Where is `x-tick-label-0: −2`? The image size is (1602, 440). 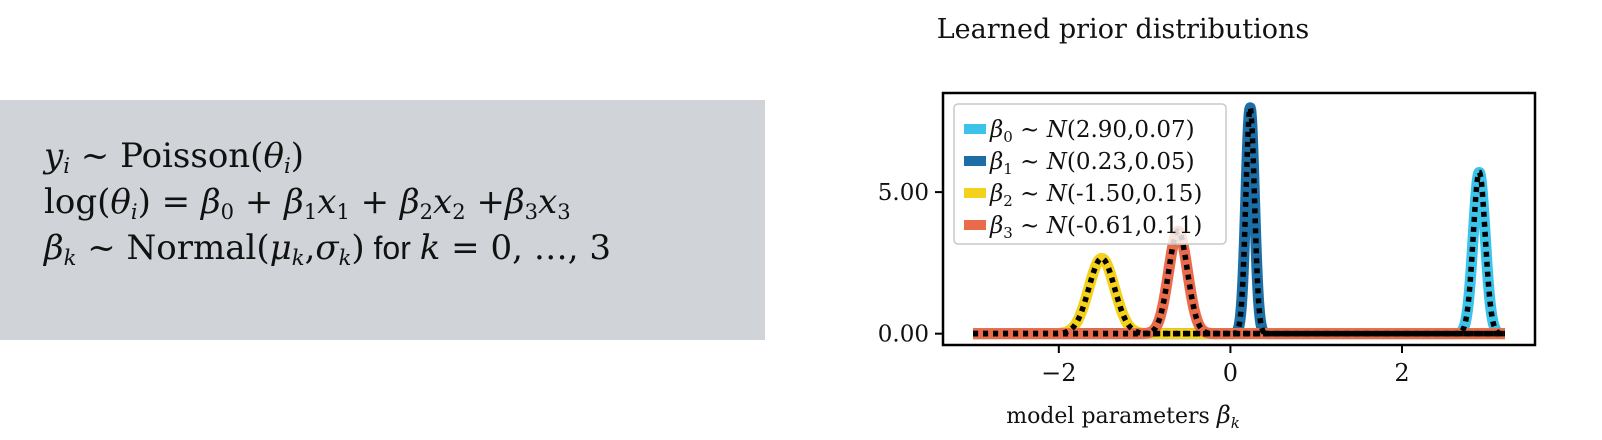
x-tick-label-0: −2 is located at coordinates (1058, 373).